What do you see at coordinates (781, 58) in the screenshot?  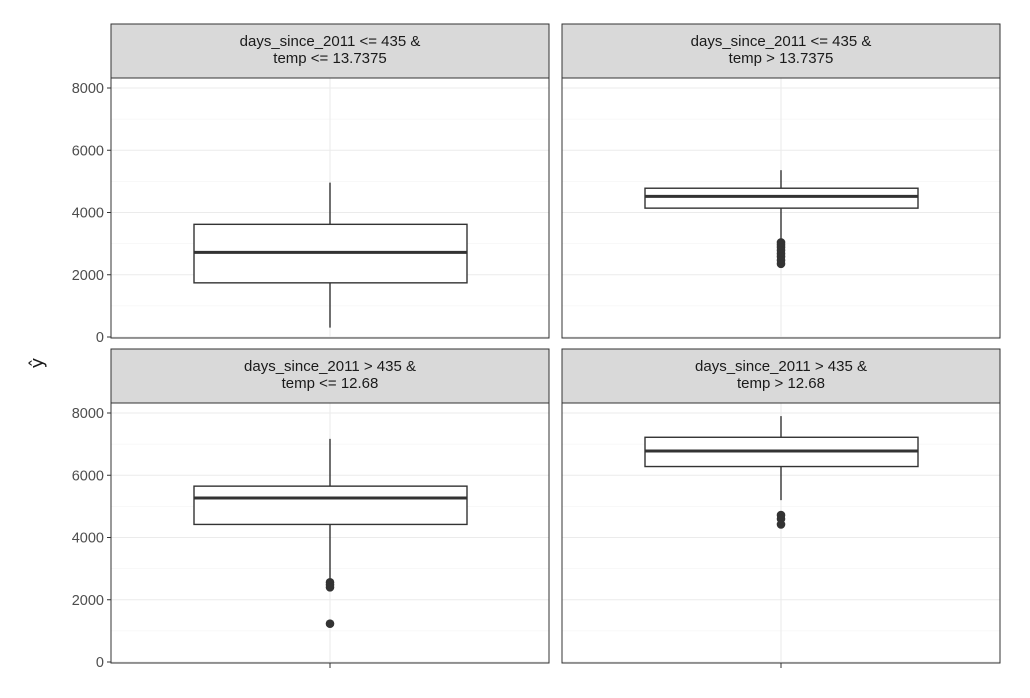 I see `facet-strip-label: temp > 13.7375` at bounding box center [781, 58].